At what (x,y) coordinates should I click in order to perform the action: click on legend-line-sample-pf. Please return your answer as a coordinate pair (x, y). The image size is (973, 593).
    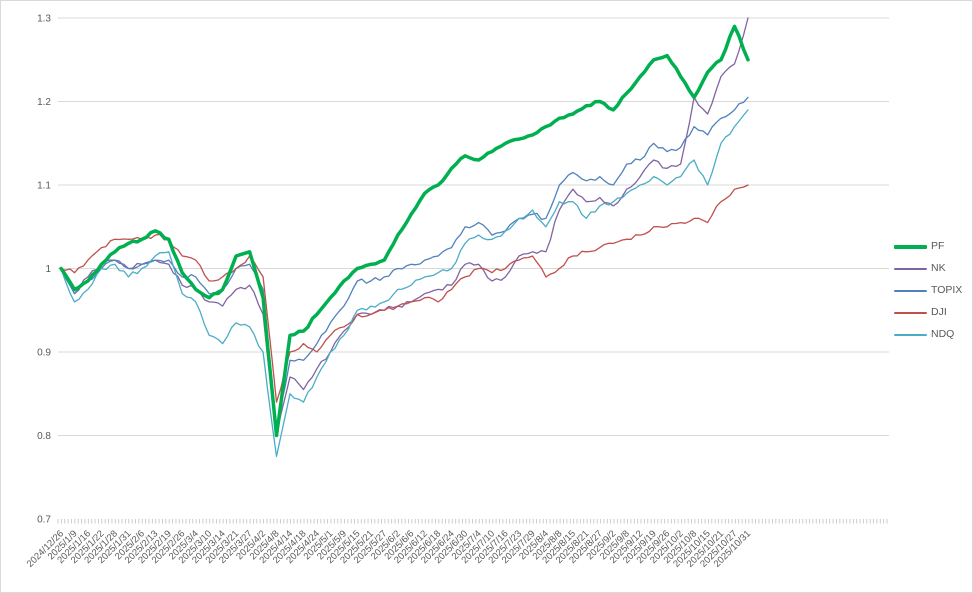
    Looking at the image, I should click on (910, 246).